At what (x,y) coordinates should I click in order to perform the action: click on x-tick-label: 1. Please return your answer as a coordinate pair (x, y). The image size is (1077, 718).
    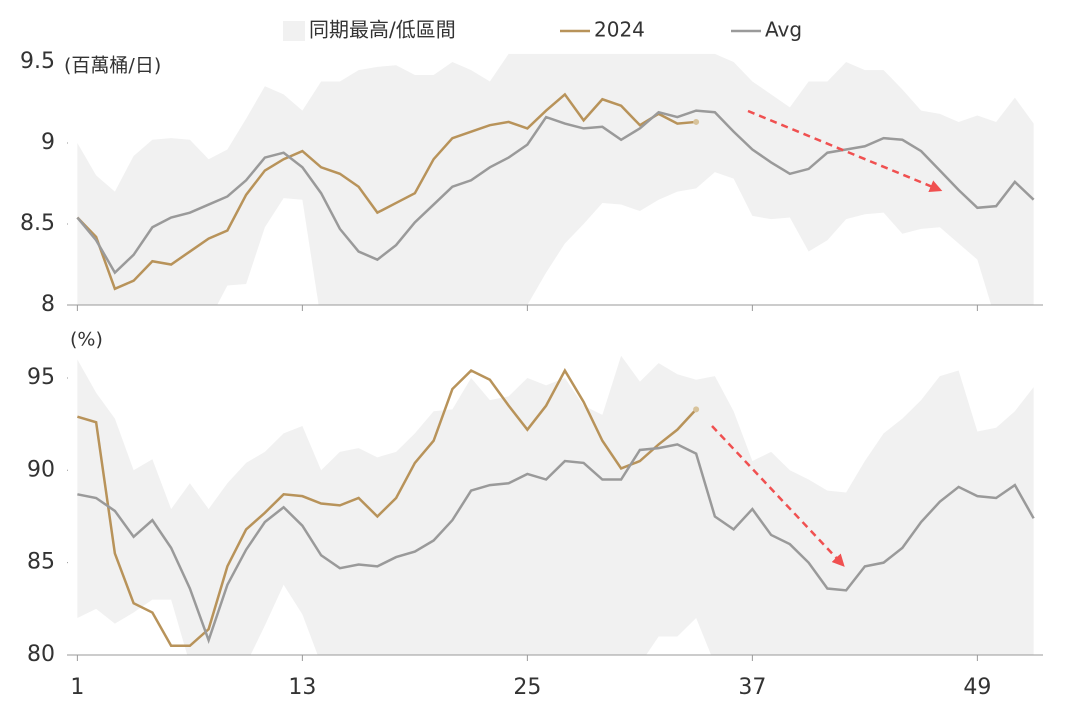
    Looking at the image, I should click on (77, 687).